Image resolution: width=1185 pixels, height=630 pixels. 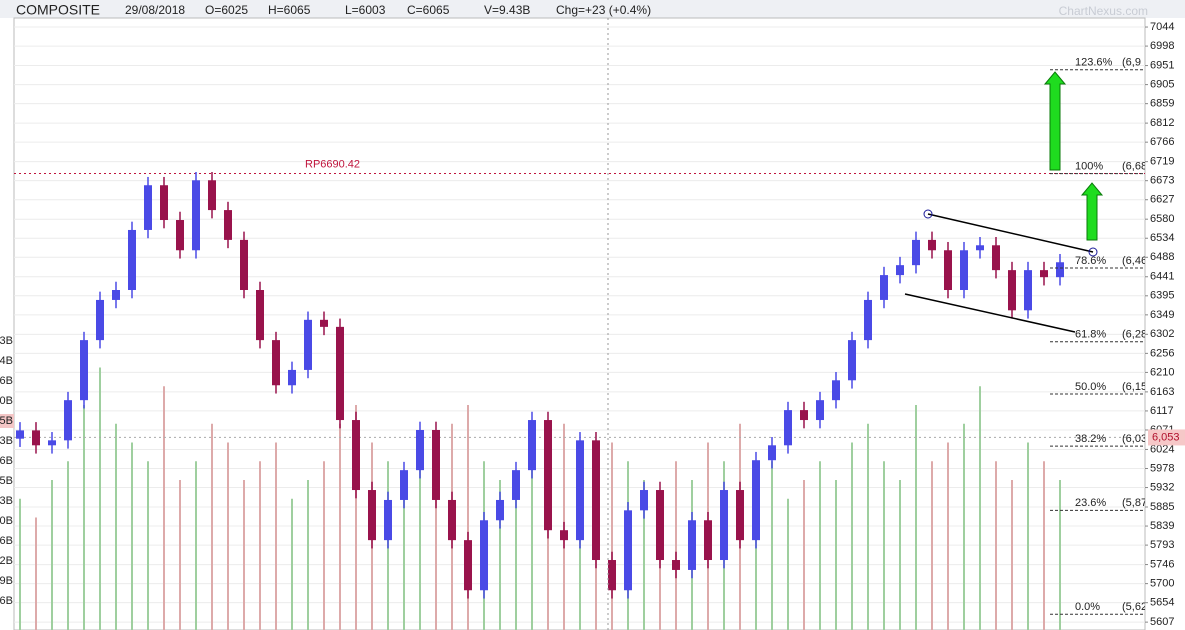 What do you see at coordinates (1134, 439) in the screenshot?
I see `fib-price: (6,03` at bounding box center [1134, 439].